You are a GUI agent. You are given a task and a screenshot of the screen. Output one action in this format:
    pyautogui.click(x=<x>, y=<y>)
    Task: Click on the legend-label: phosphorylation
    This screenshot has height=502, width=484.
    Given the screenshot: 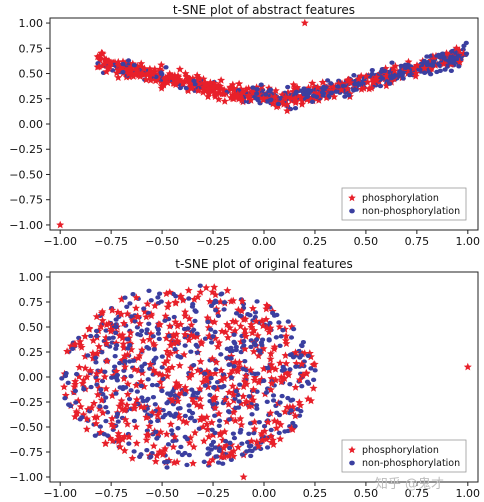 What is the action you would take?
    pyautogui.click(x=400, y=450)
    